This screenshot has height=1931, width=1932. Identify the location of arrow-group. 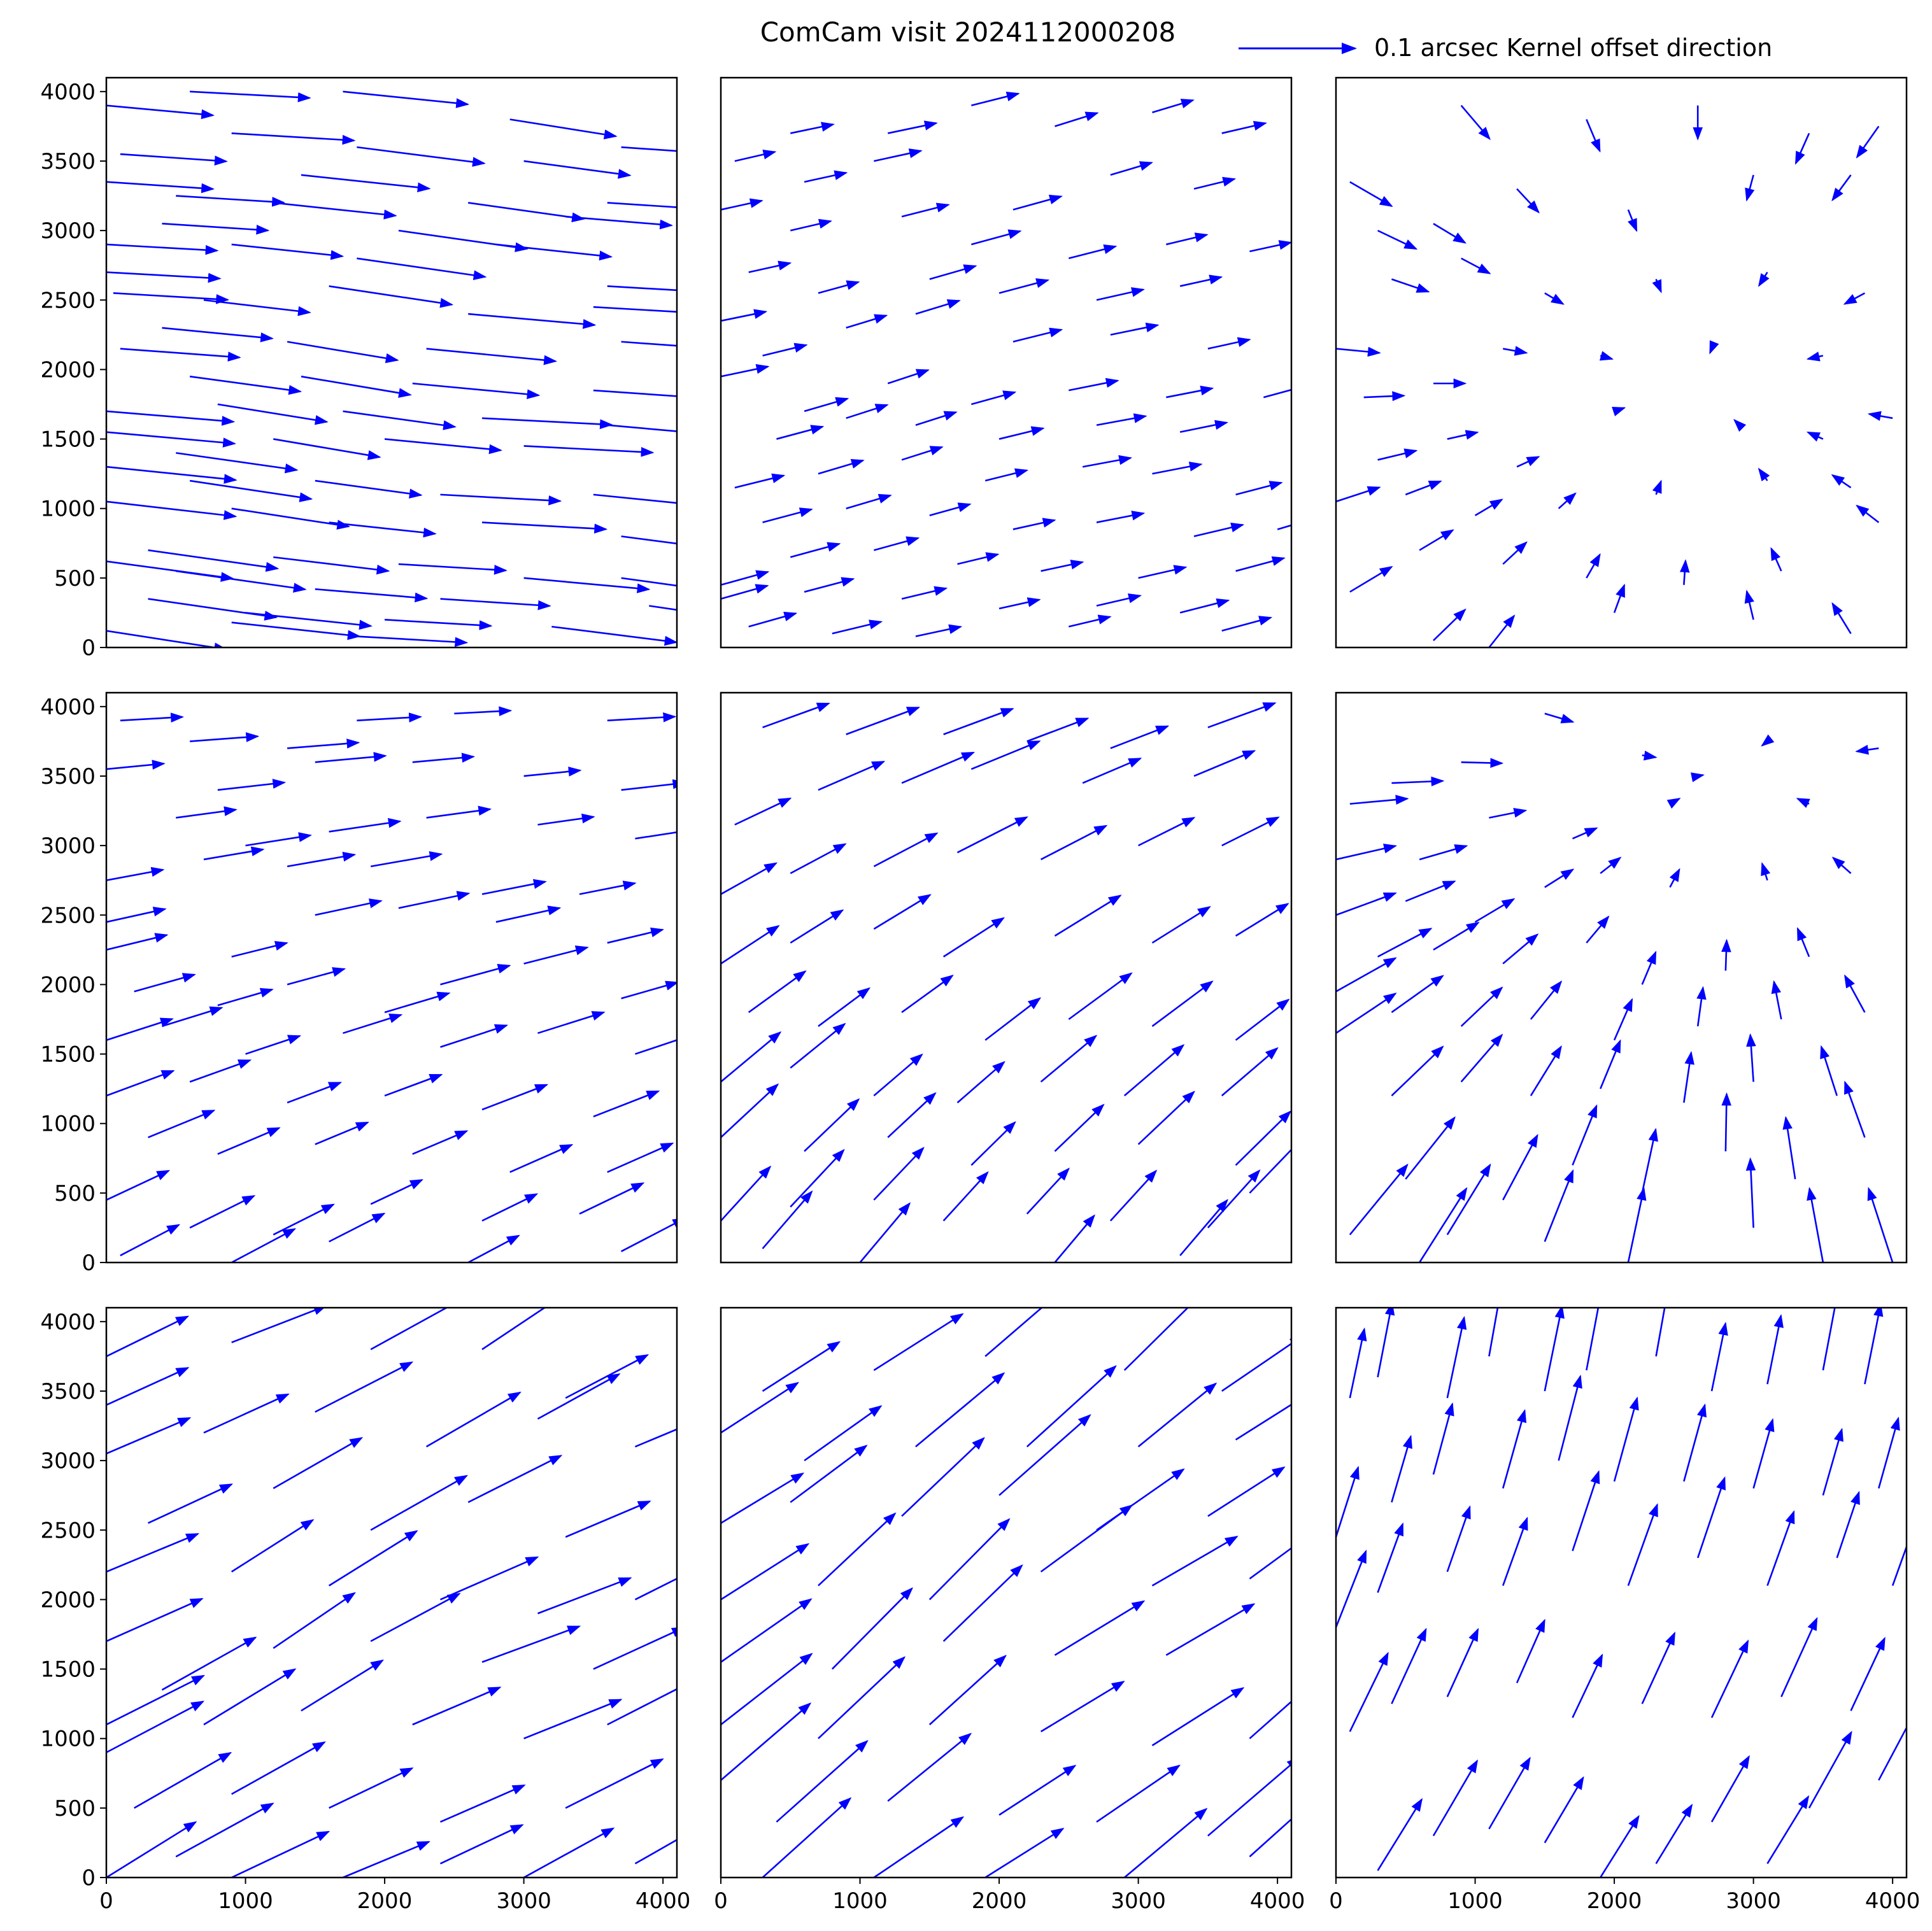
(392, 1593).